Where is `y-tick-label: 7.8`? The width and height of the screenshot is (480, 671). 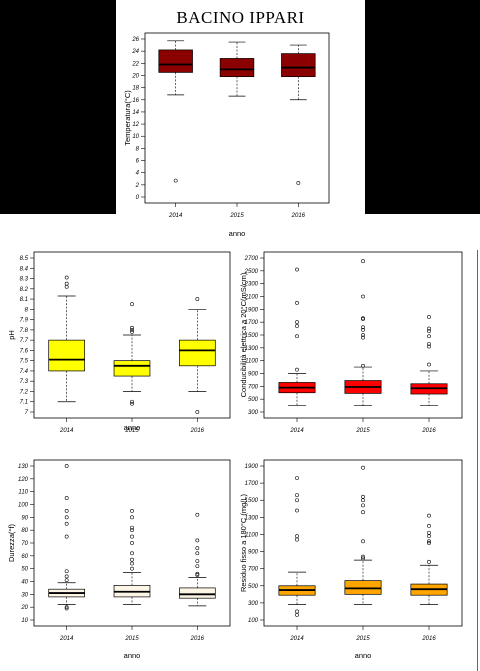
y-tick-label: 7.8 is located at coordinates (24, 331).